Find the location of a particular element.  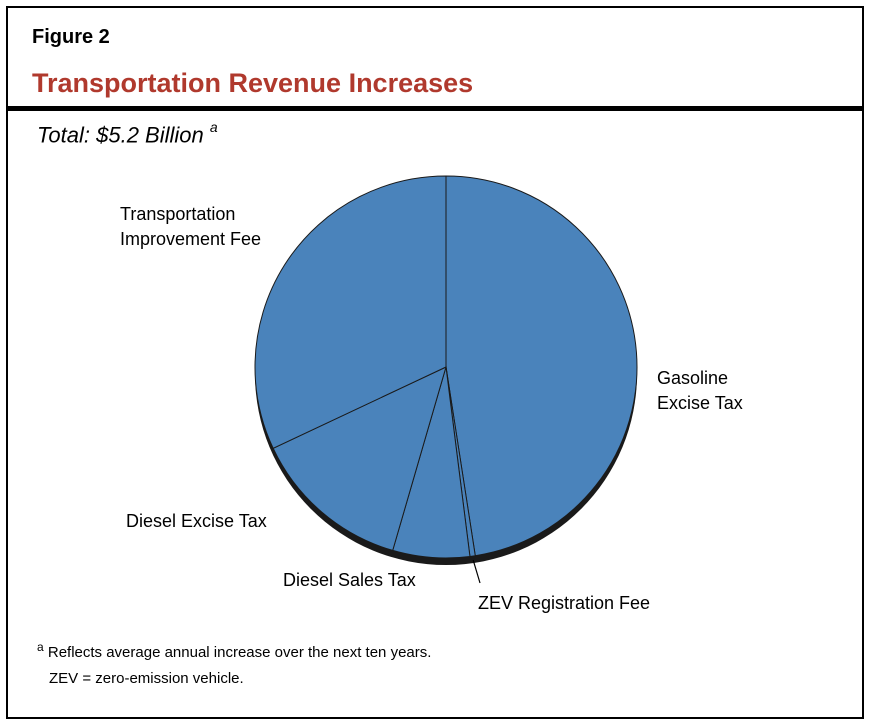

chart-total: Total: $5.2 Billion a is located at coordinates (127, 133).